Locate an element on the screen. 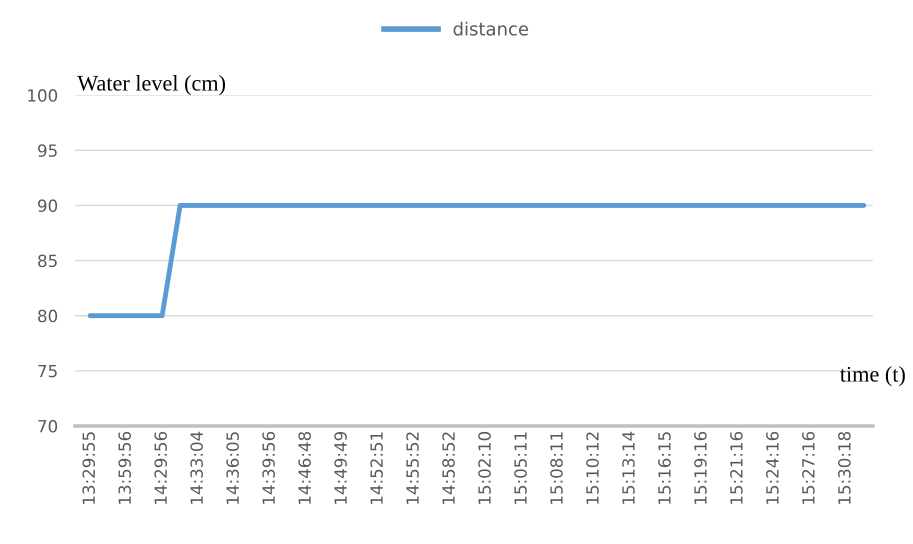 This screenshot has height=544, width=913. x-tick-label: 13:29:55 is located at coordinates (88, 468).